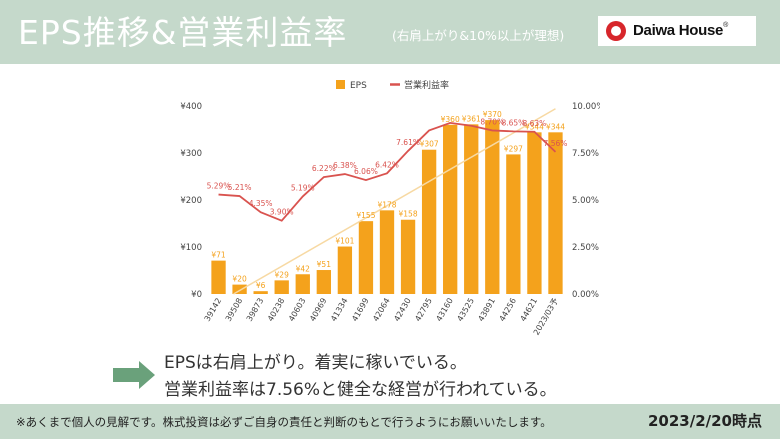  I want to click on right-axis-tick: 0.00%, so click(585, 295).